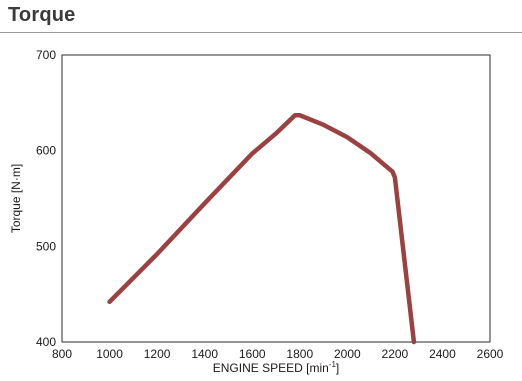  Describe the element at coordinates (62, 354) in the screenshot. I see `x-tick-label: 800` at that location.